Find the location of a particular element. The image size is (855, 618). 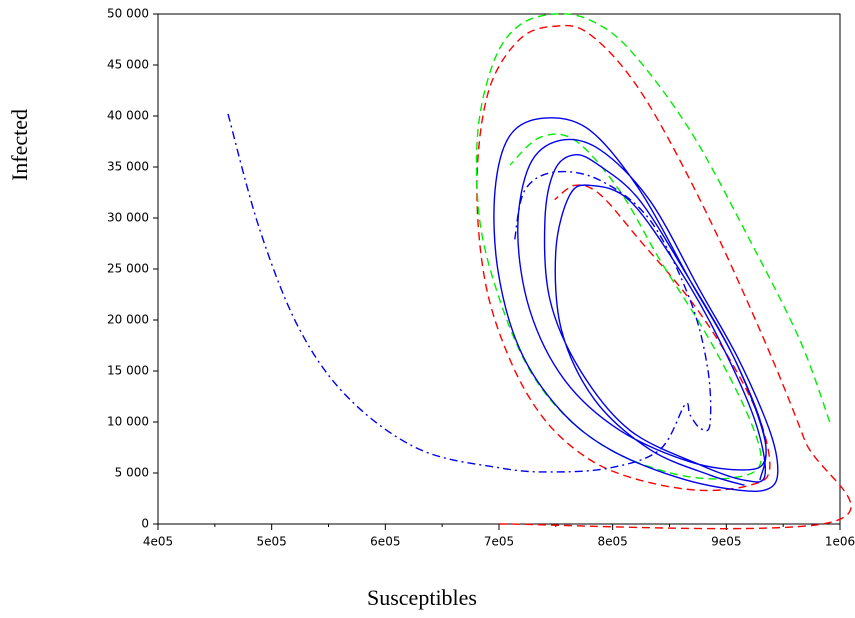

y-tick-label: 35 000 is located at coordinates (128, 167).